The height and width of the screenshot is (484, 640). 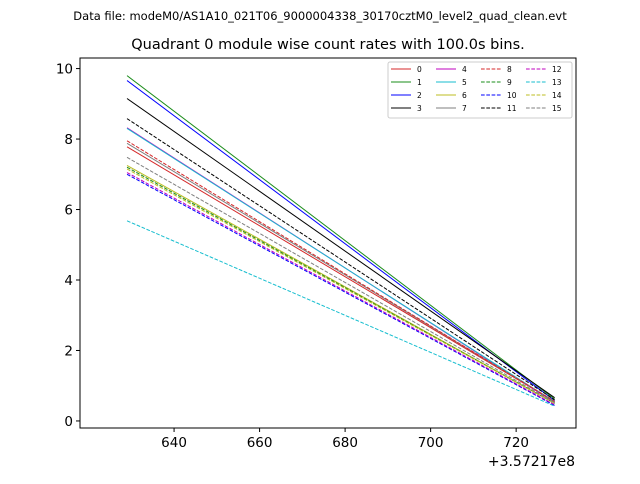 What do you see at coordinates (68, 422) in the screenshot?
I see `y-tick-label: 0` at bounding box center [68, 422].